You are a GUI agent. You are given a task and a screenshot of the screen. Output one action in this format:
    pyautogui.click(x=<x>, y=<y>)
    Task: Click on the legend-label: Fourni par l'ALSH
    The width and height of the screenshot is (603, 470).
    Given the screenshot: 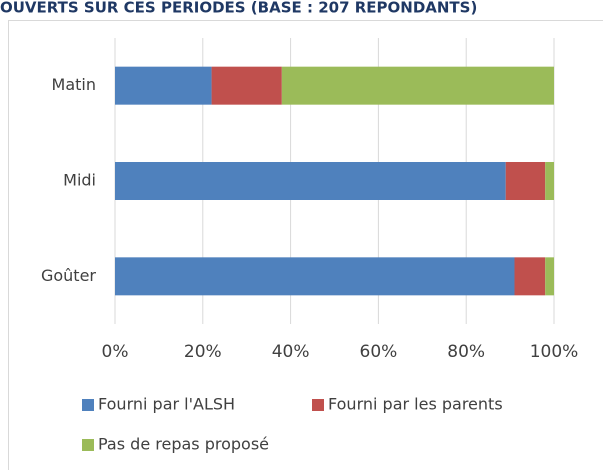 What is the action you would take?
    pyautogui.click(x=166, y=404)
    